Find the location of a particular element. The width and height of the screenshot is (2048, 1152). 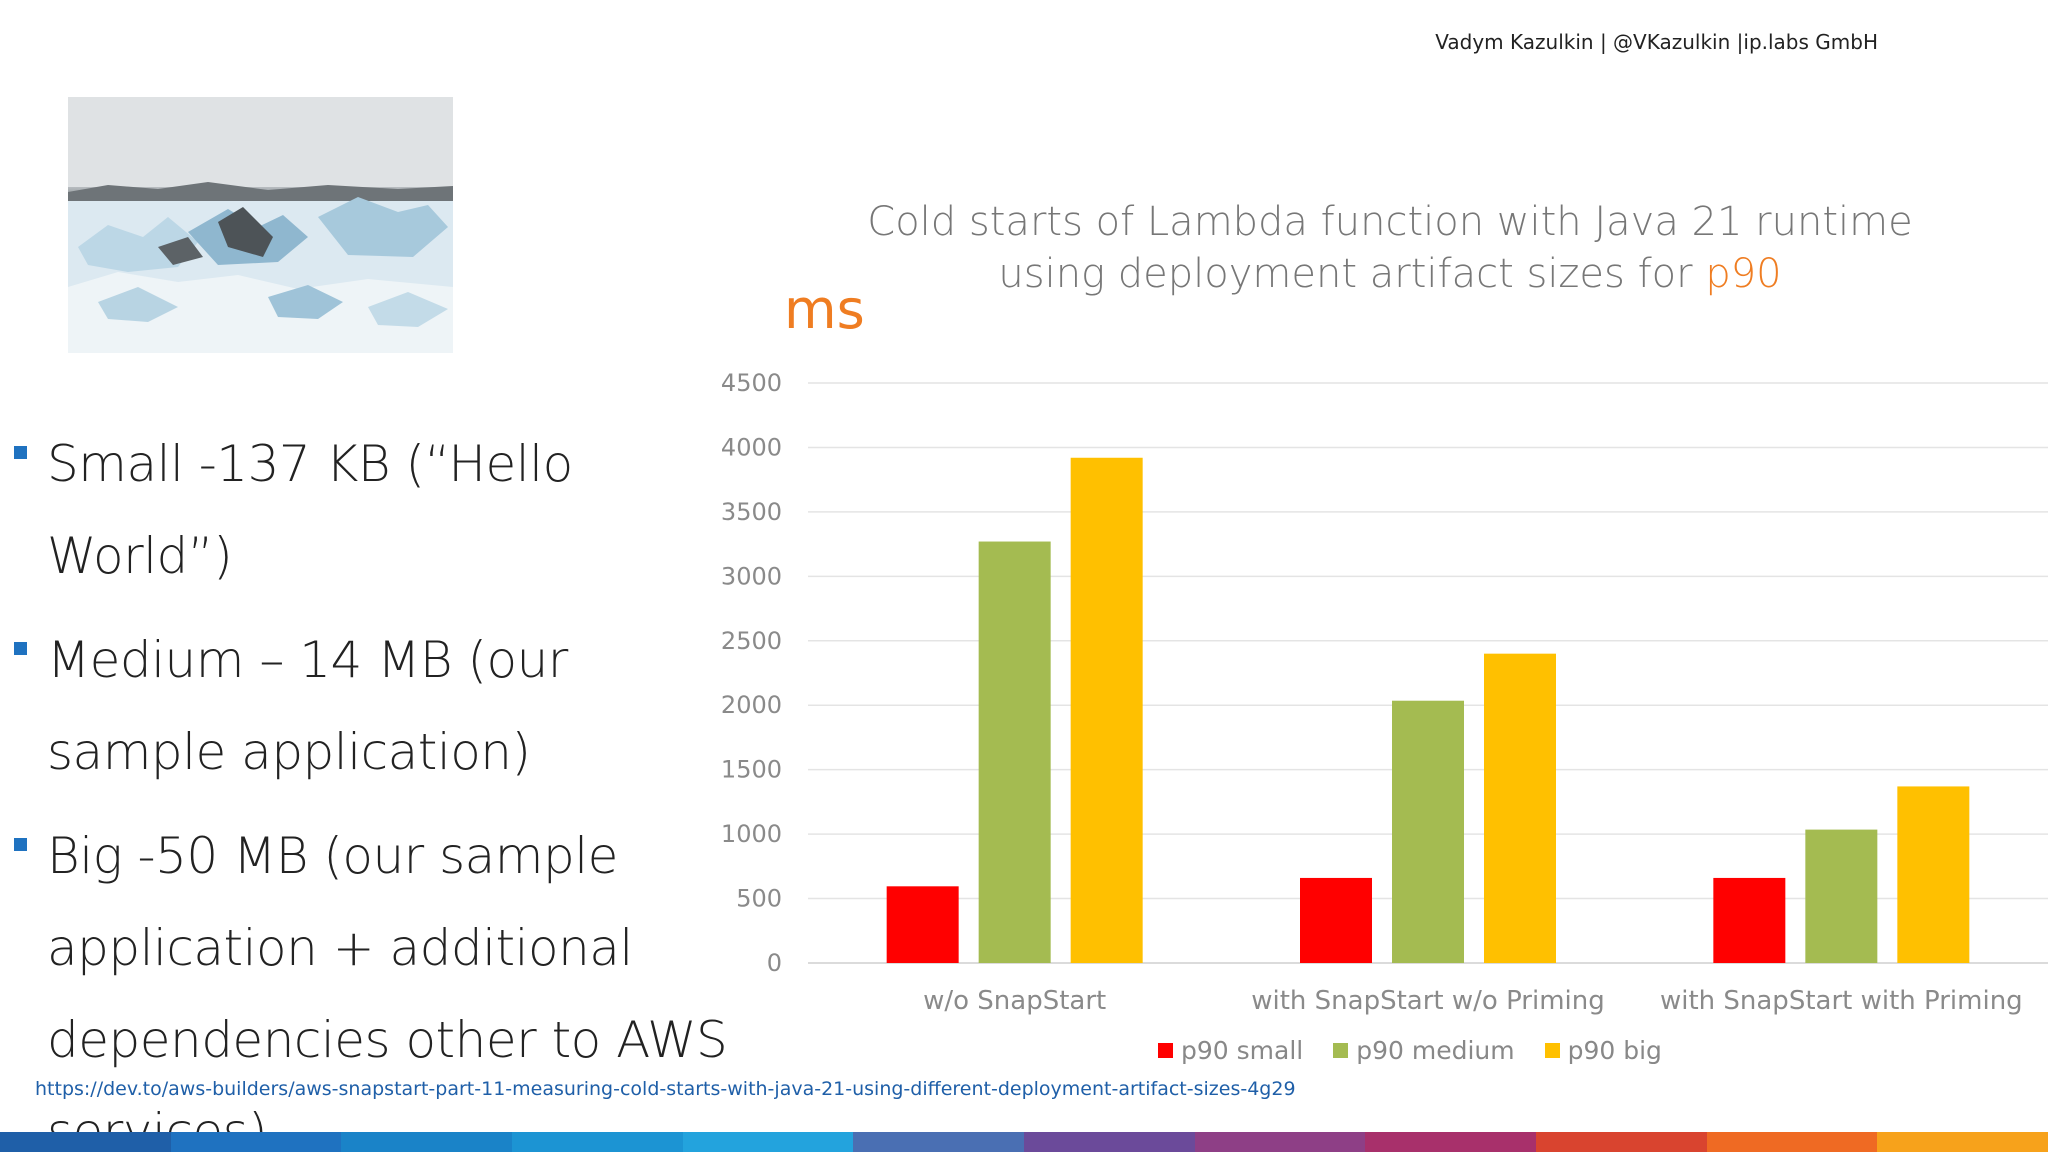

y-tick-label: 2000 is located at coordinates (751, 705).